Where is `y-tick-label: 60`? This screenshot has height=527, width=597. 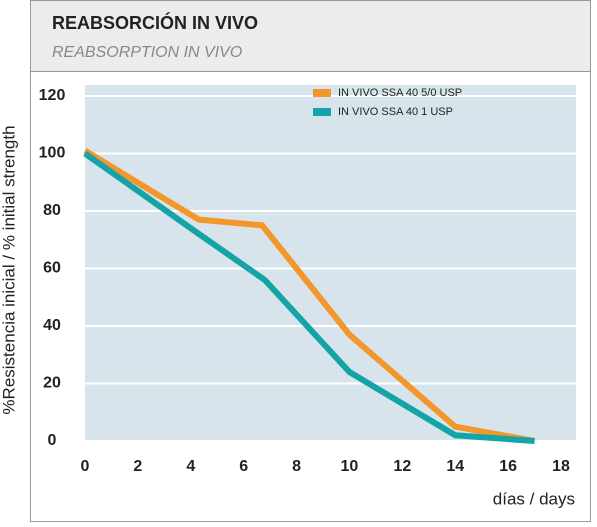
y-tick-label: 60 is located at coordinates (52, 268).